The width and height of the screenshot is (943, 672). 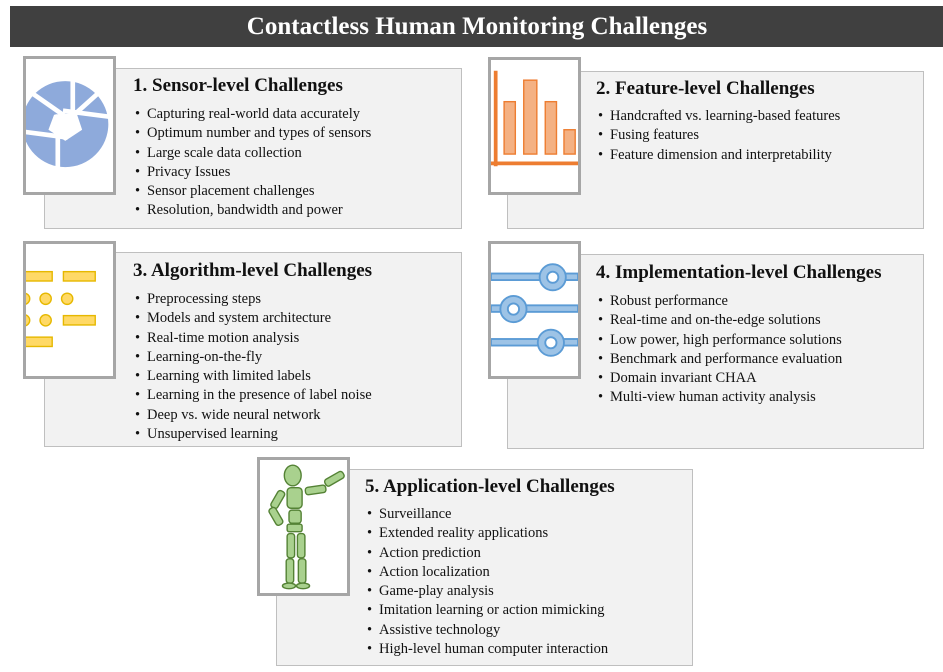 What do you see at coordinates (739, 272) in the screenshot?
I see `implementation-level-heading: 4. Implementation-level Challenges` at bounding box center [739, 272].